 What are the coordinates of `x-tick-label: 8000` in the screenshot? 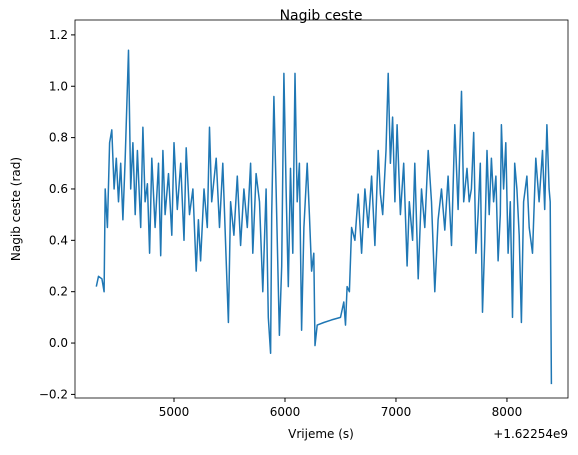 It's located at (507, 412).